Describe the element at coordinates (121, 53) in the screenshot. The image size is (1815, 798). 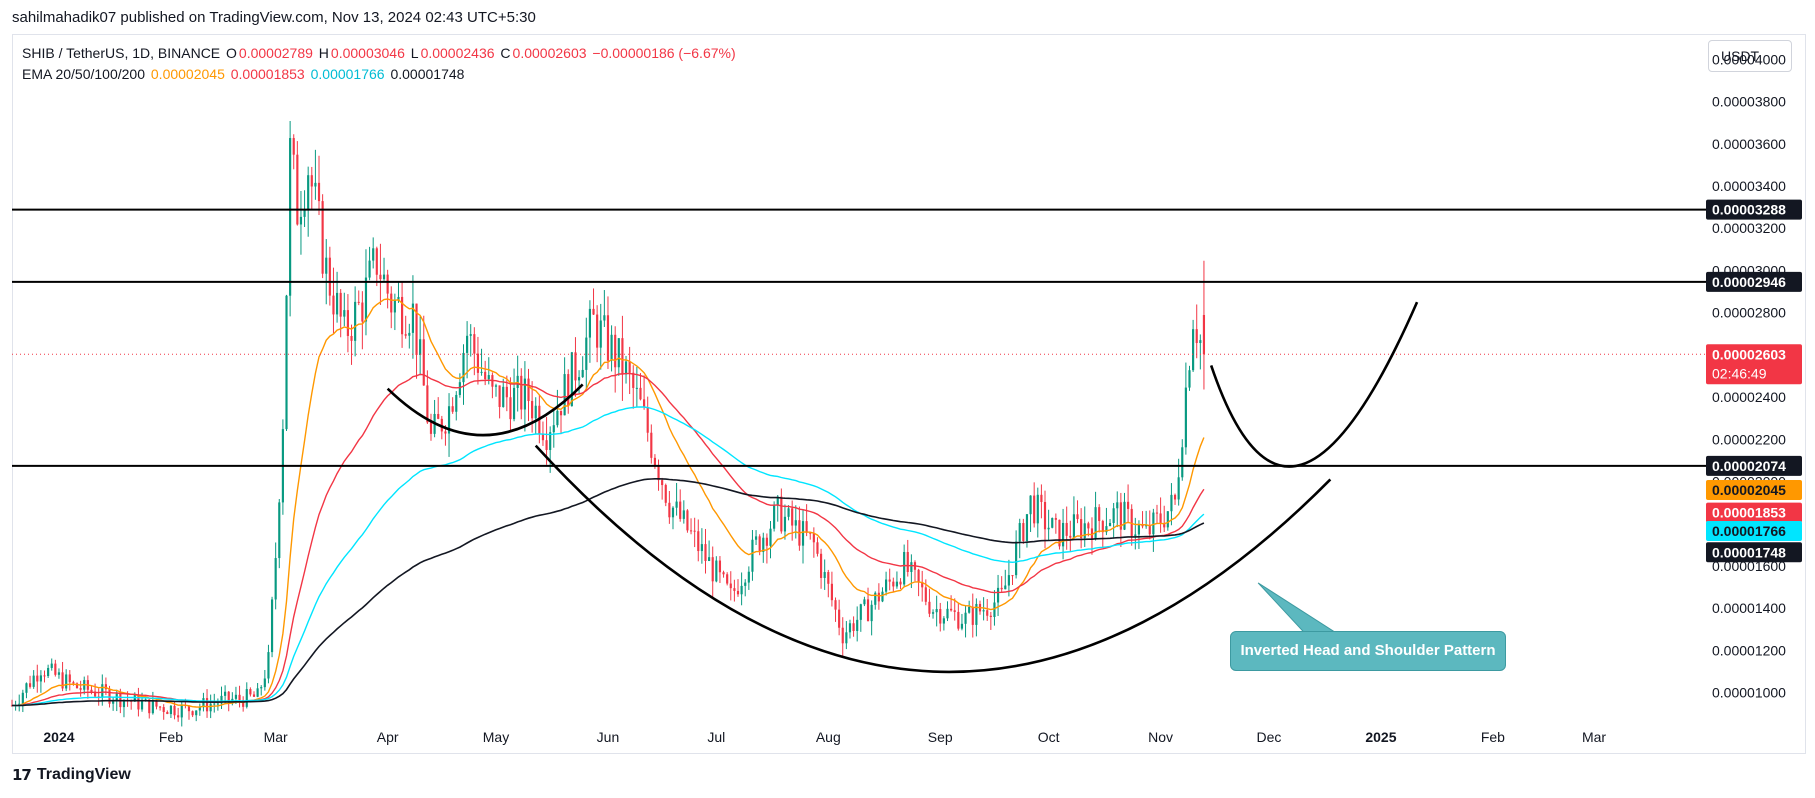
I see `symbol-label: SHIB / TetherUS, 1D, BINANCE` at that location.